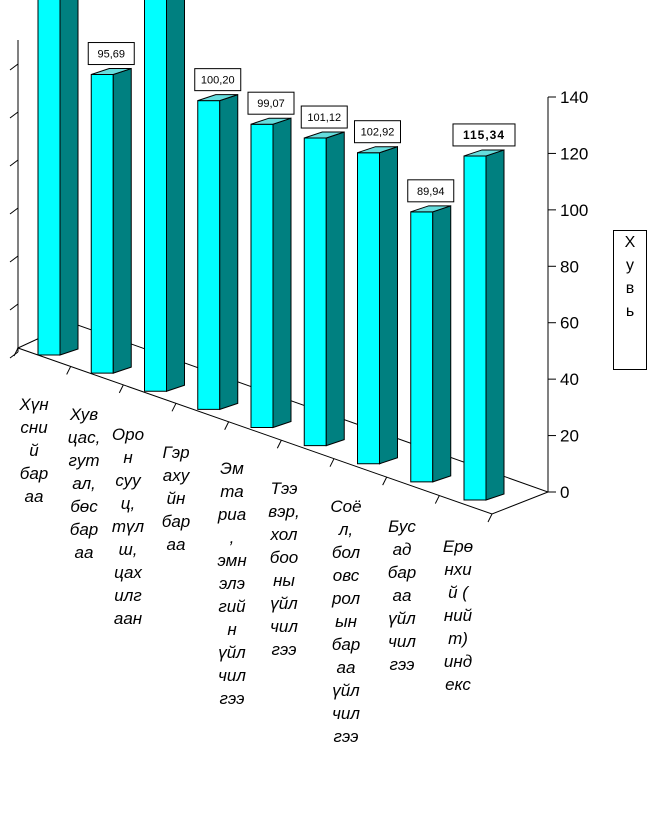  I want to click on y-tick-label: 20, so click(569, 436).